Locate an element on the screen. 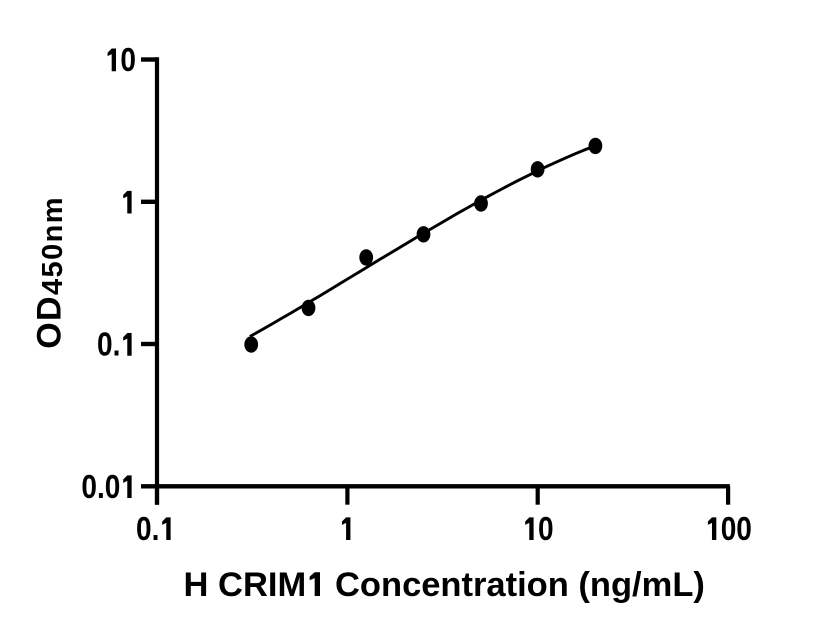 Image resolution: width=816 pixels, height=640 pixels. svg-text: OD450nm is located at coordinates (50, 272).